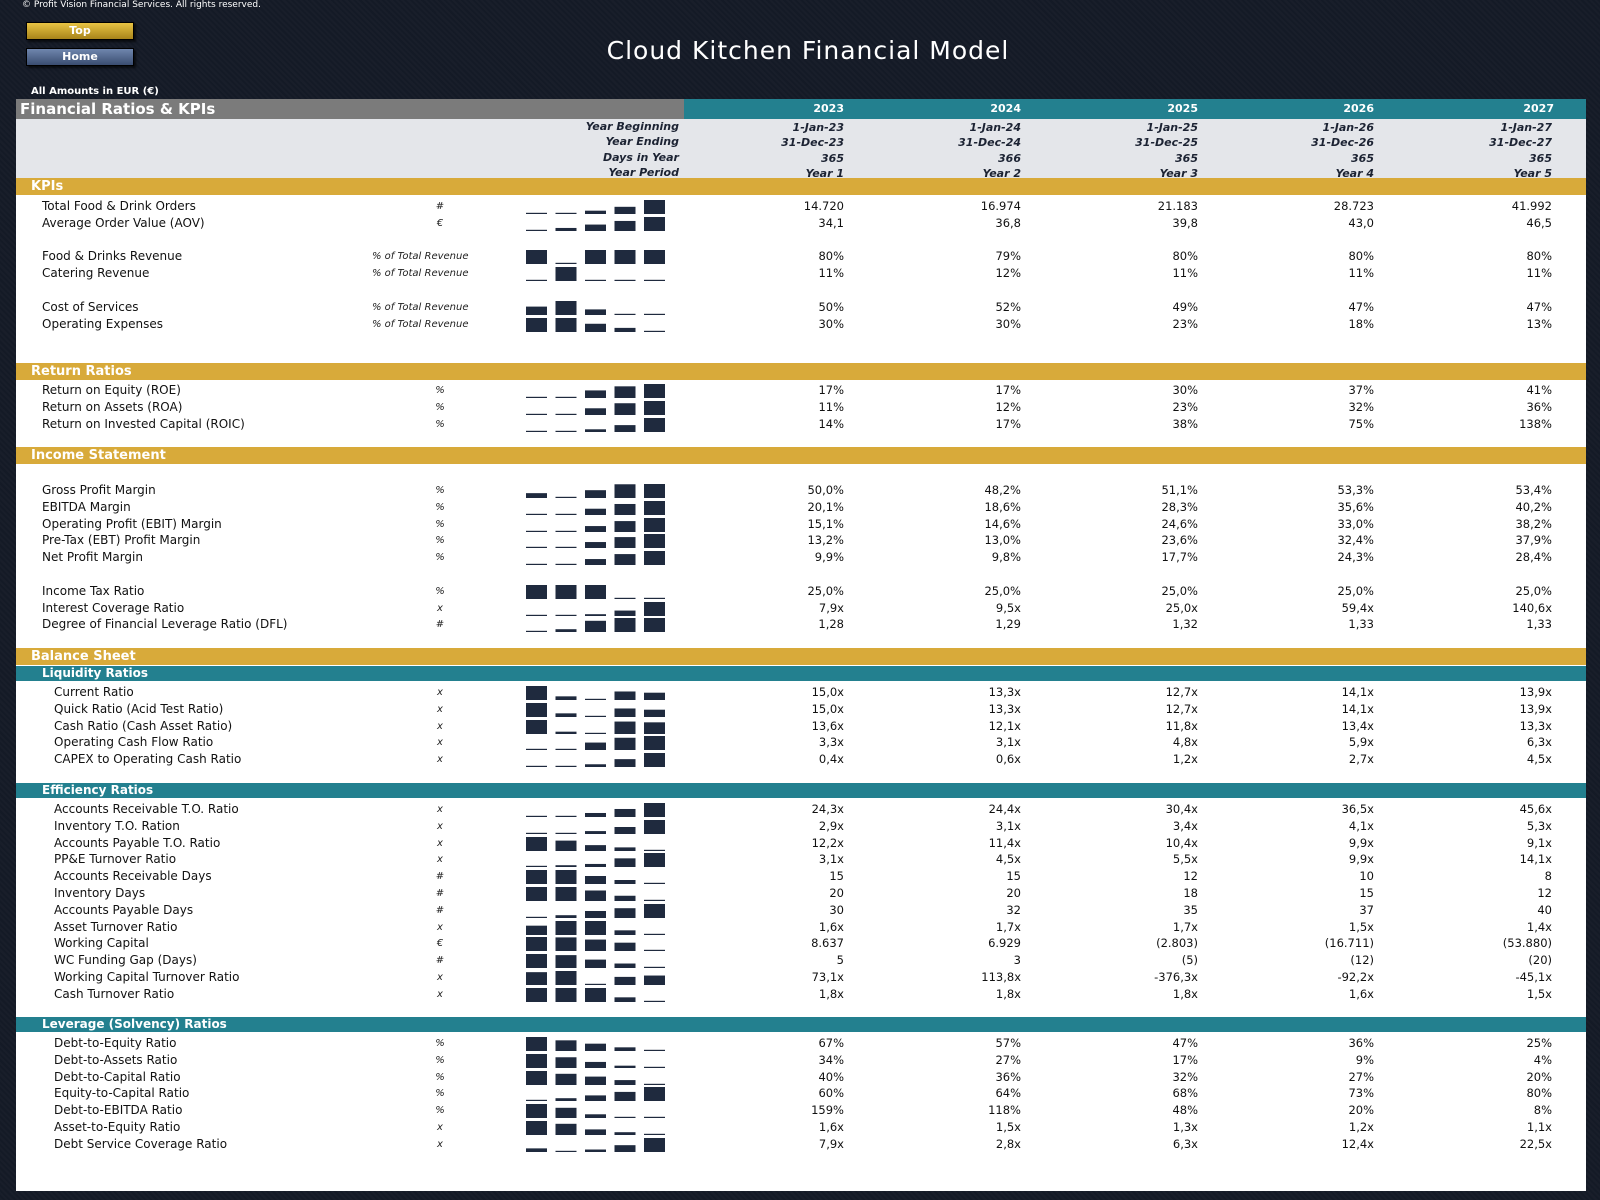 This screenshot has width=1600, height=1200. Describe the element at coordinates (801, 371) in the screenshot. I see `section-return-ratios: Return Ratios` at that location.